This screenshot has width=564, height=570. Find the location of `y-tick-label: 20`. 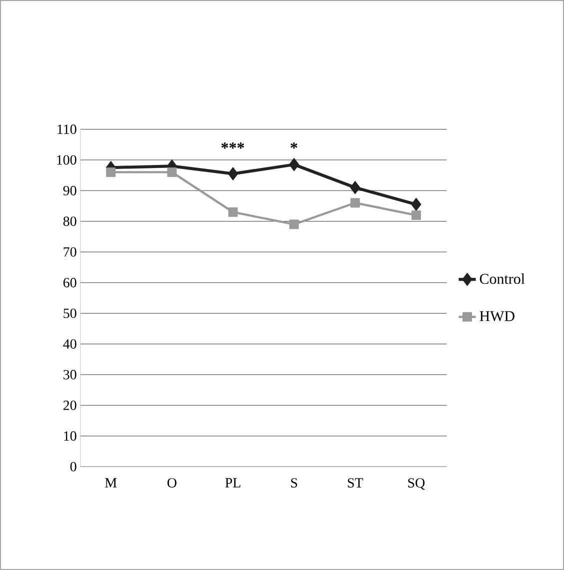

y-tick-label: 20 is located at coordinates (69, 405).